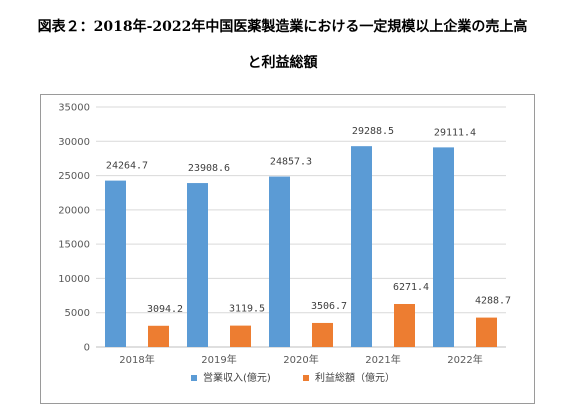 The width and height of the screenshot is (565, 417). Describe the element at coordinates (74, 245) in the screenshot. I see `y-tick-label: 15000` at that location.